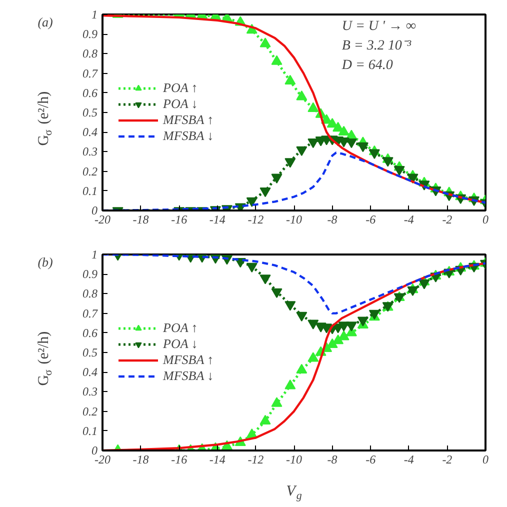 The height and width of the screenshot is (507, 507). Describe the element at coordinates (45, 22) in the screenshot. I see `text: (a)` at that location.